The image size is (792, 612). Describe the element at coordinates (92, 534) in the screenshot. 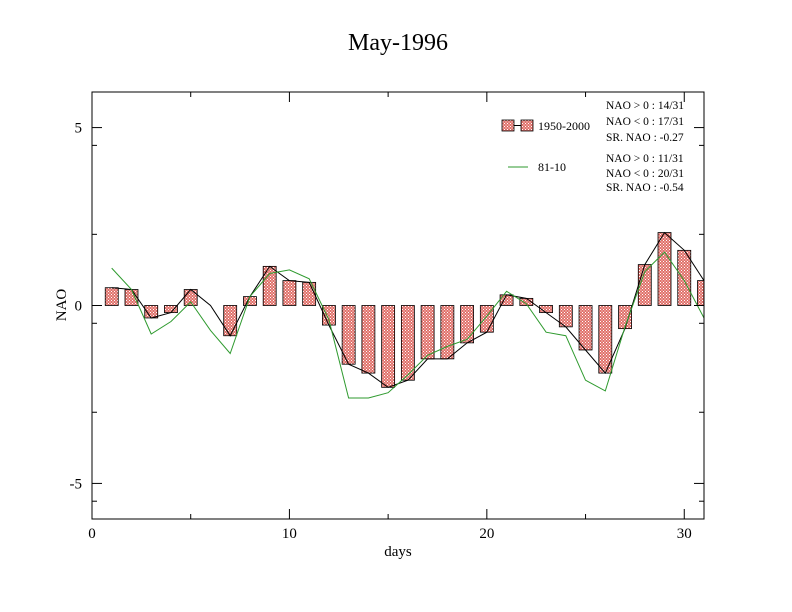

I see `x-tick-label-0: 0` at that location.